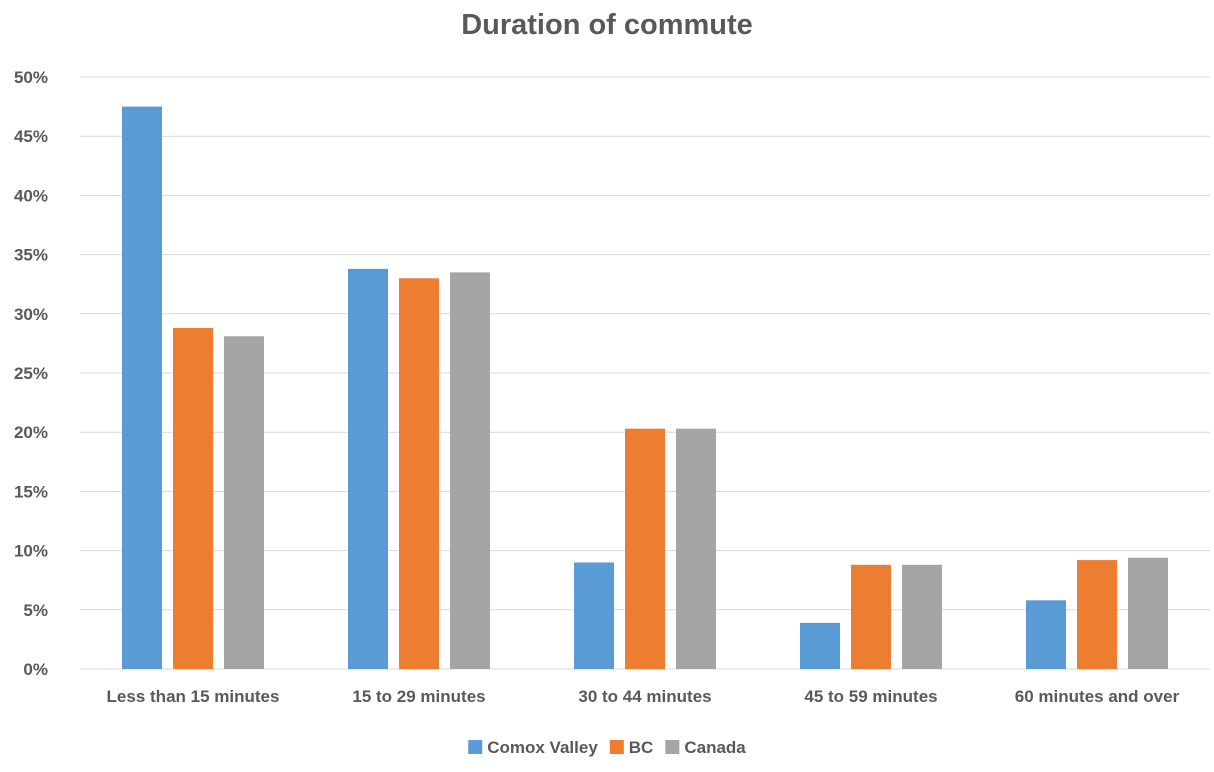  What do you see at coordinates (645, 548) in the screenshot?
I see `bar-bc-30-to-44-minutes` at bounding box center [645, 548].